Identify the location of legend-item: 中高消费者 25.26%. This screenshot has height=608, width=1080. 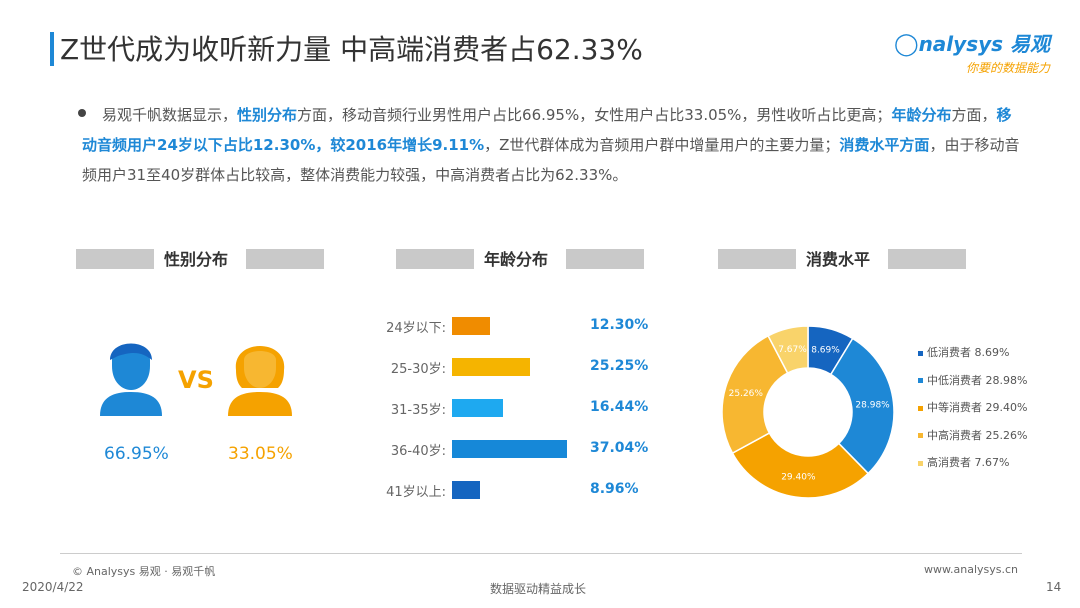
(972, 435).